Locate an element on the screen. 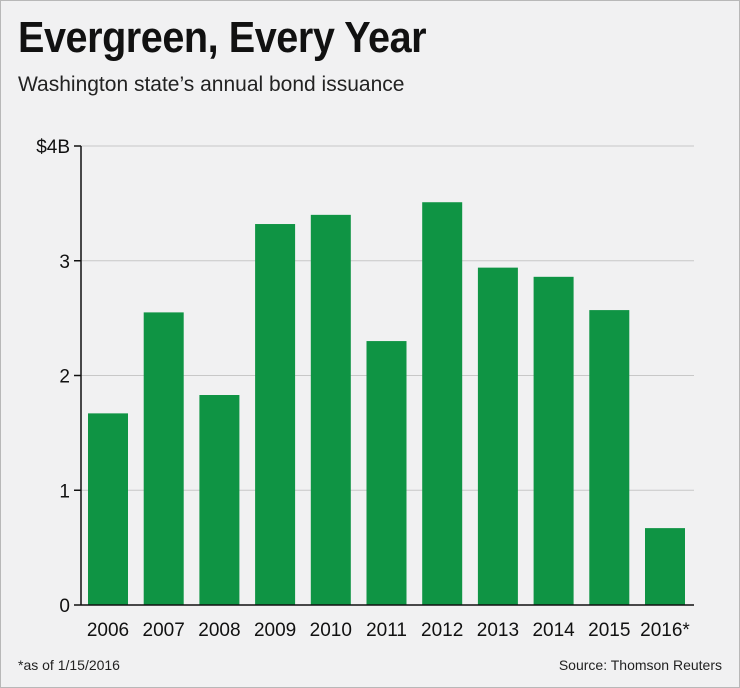 This screenshot has width=740, height=688. chart-title: Evergreen, Every Year is located at coordinates (222, 37).